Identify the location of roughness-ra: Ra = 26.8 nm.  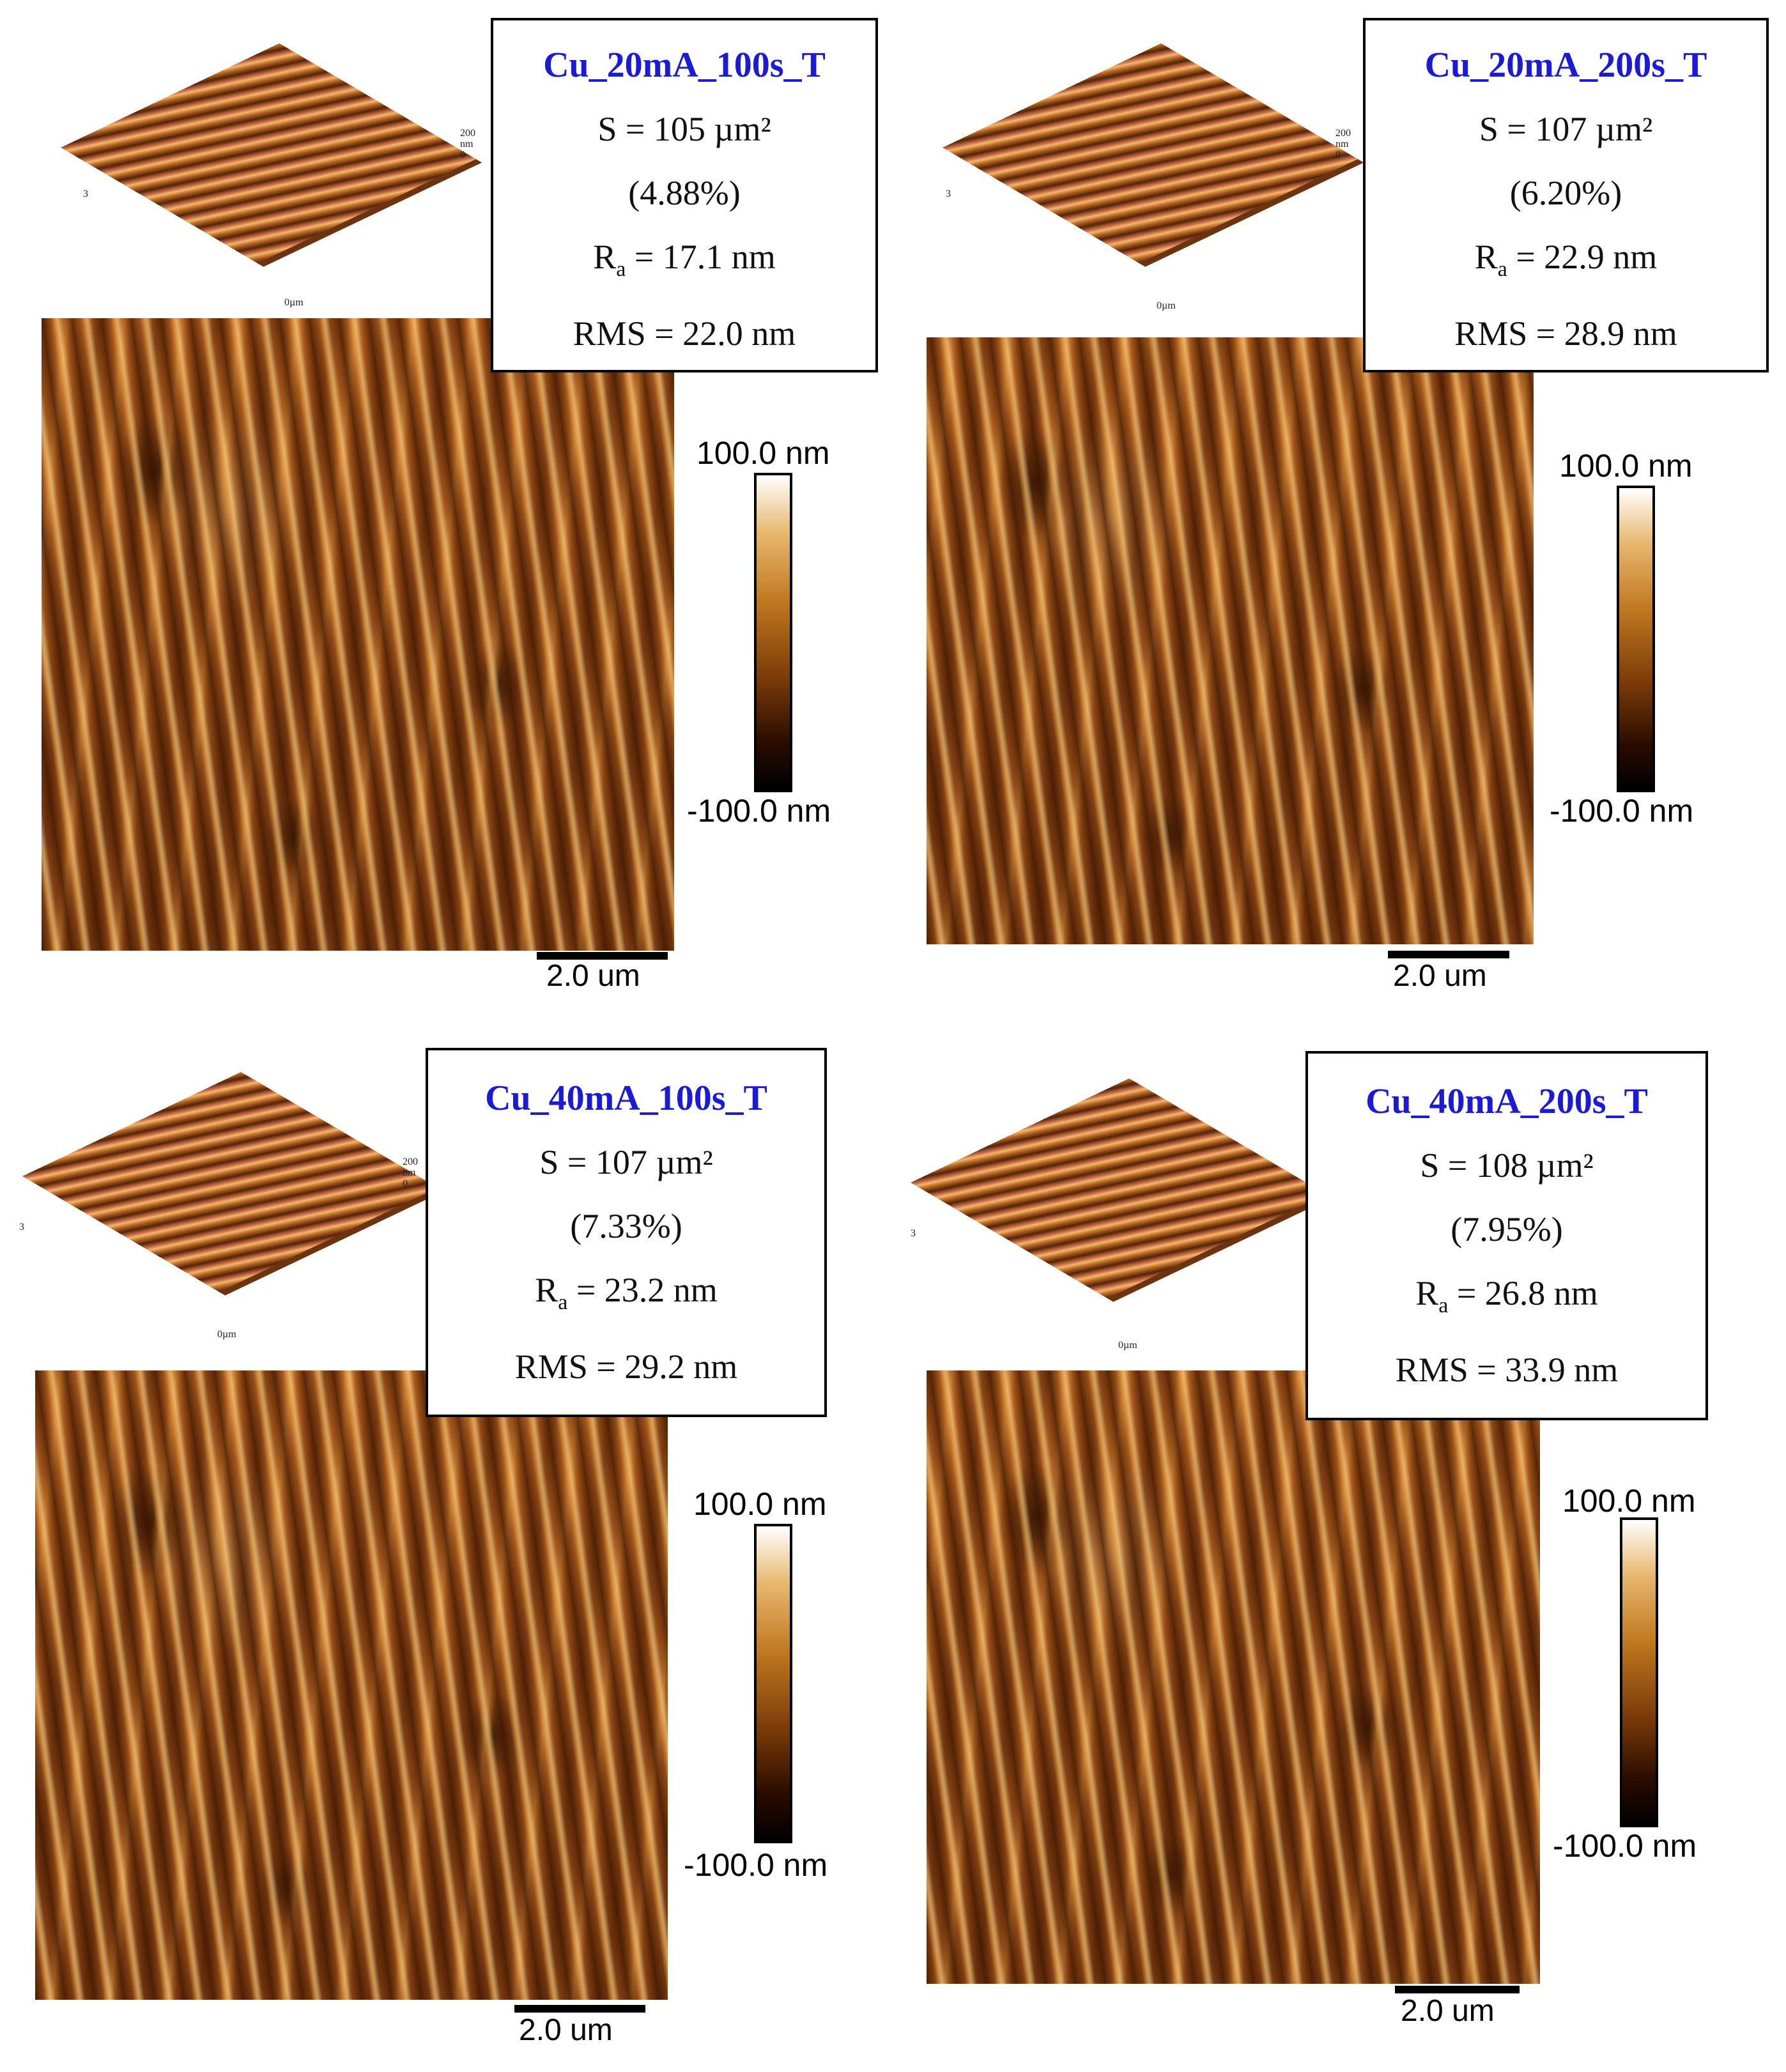
(1506, 1299).